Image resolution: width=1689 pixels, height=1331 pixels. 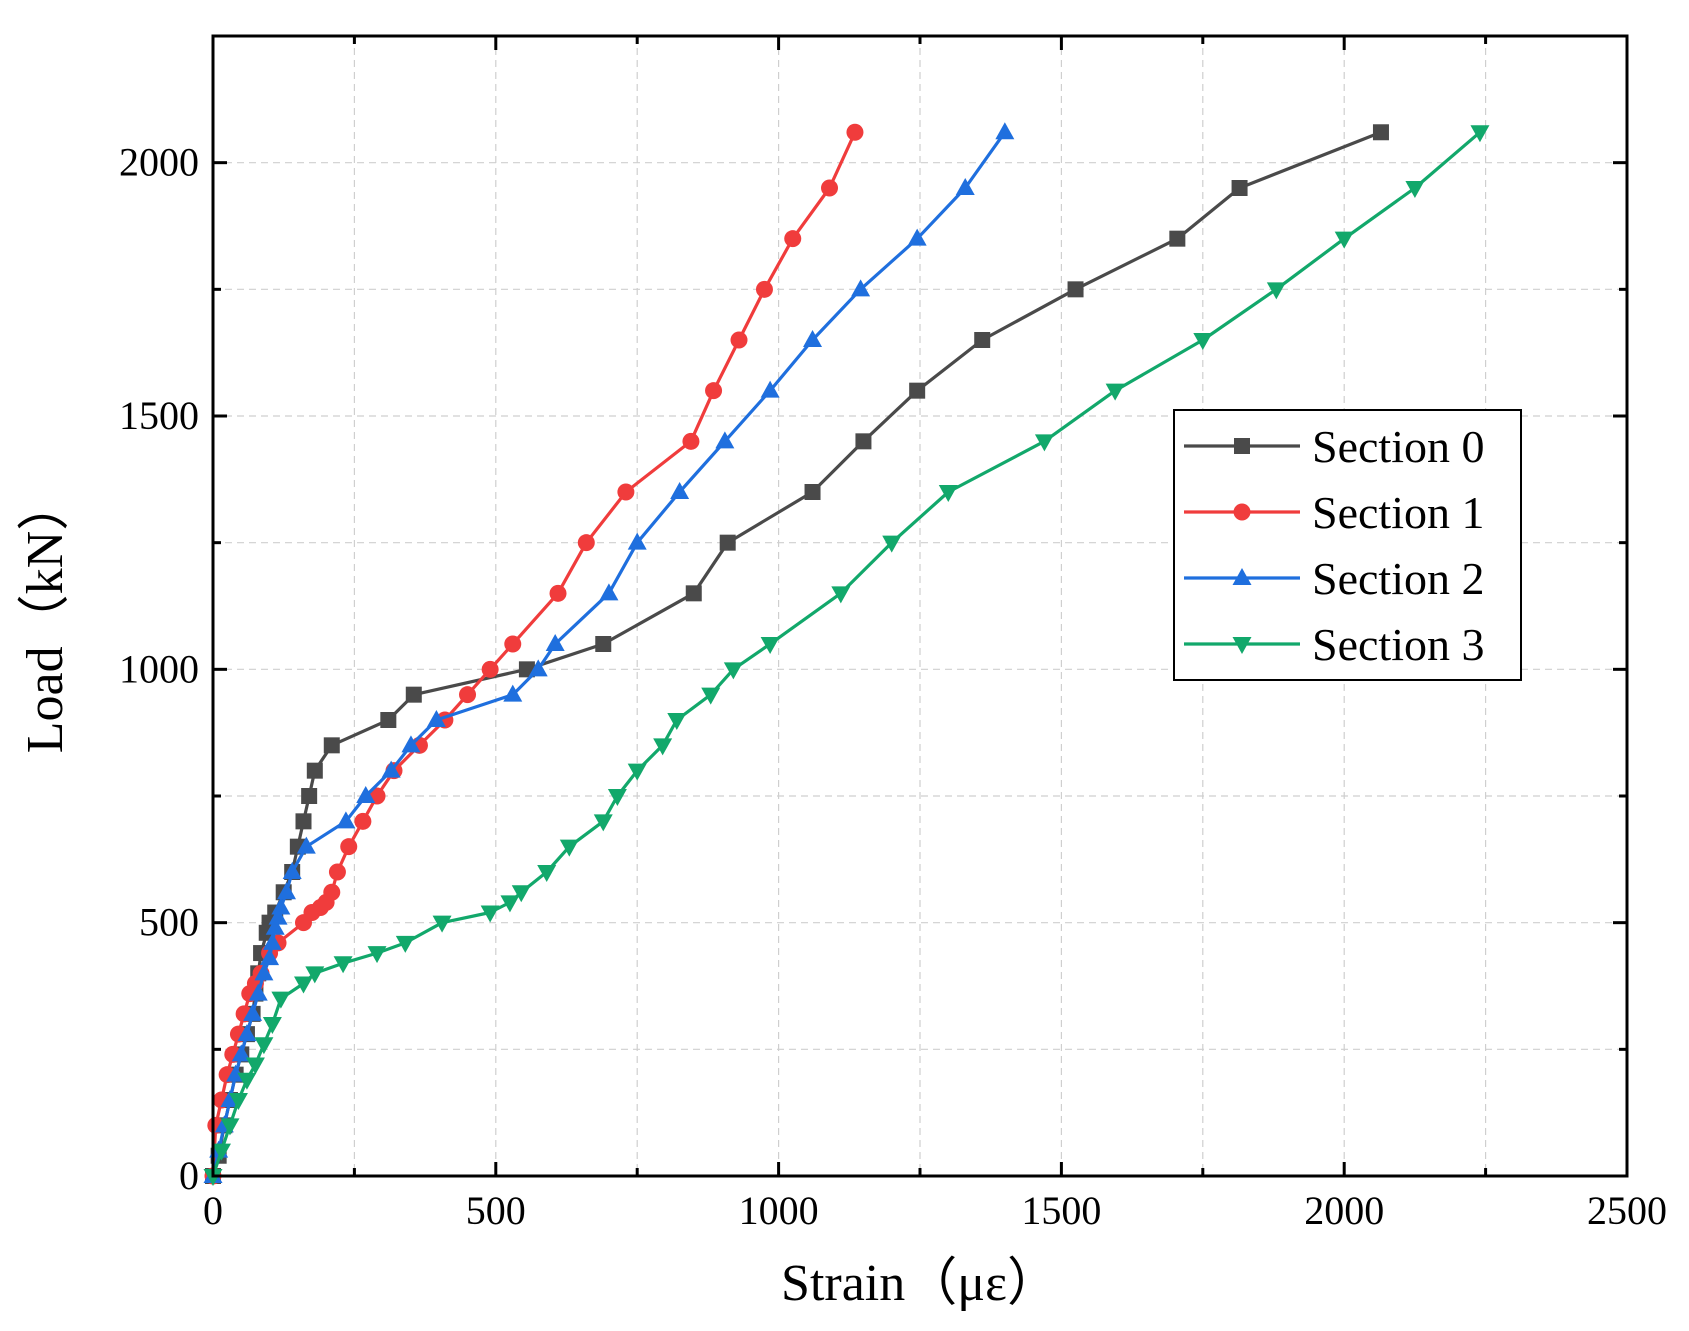 What do you see at coordinates (779, 1210) in the screenshot?
I see `x-tick-label: 1000` at bounding box center [779, 1210].